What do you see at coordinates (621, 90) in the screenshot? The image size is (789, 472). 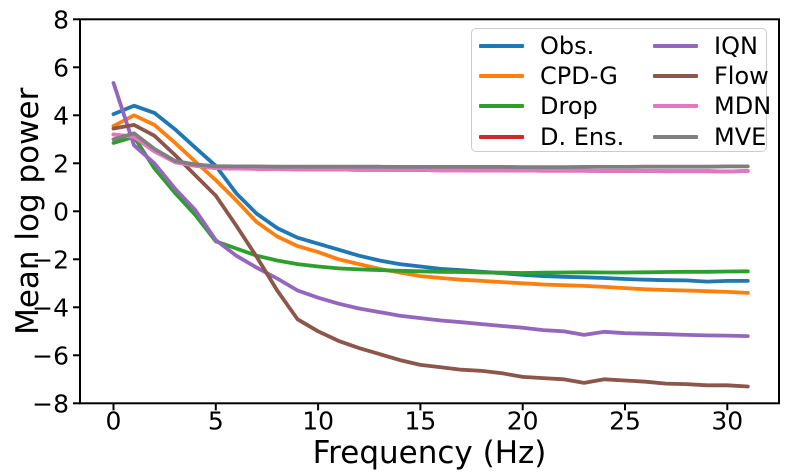 I see `legend: Obs. CPD-G Drop D. Ens. IQN Flow MDN MVE` at bounding box center [621, 90].